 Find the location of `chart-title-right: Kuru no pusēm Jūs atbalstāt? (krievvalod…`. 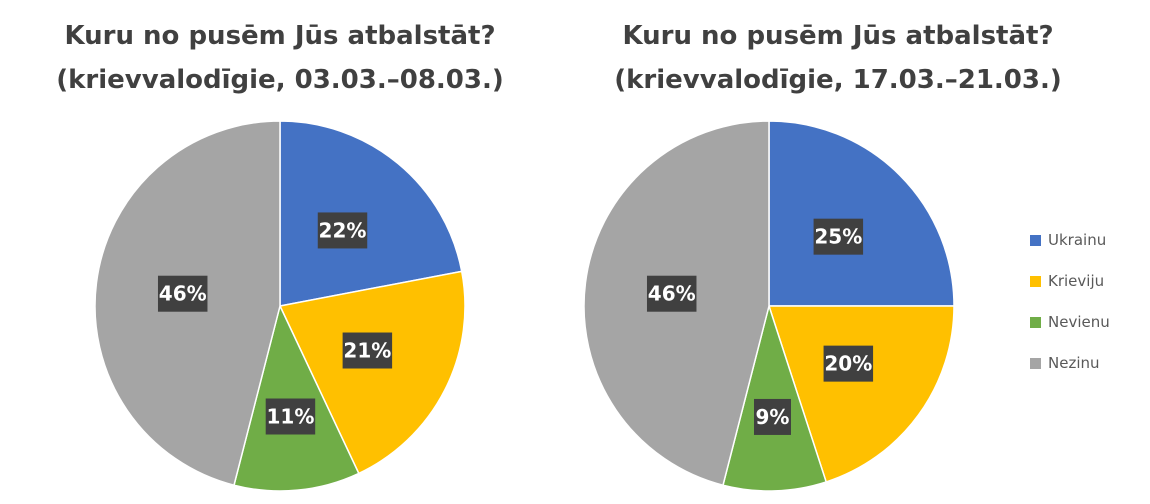

chart-title-right: Kuru no pusēm Jūs atbalstāt? (krievvalod… is located at coordinates (838, 58).